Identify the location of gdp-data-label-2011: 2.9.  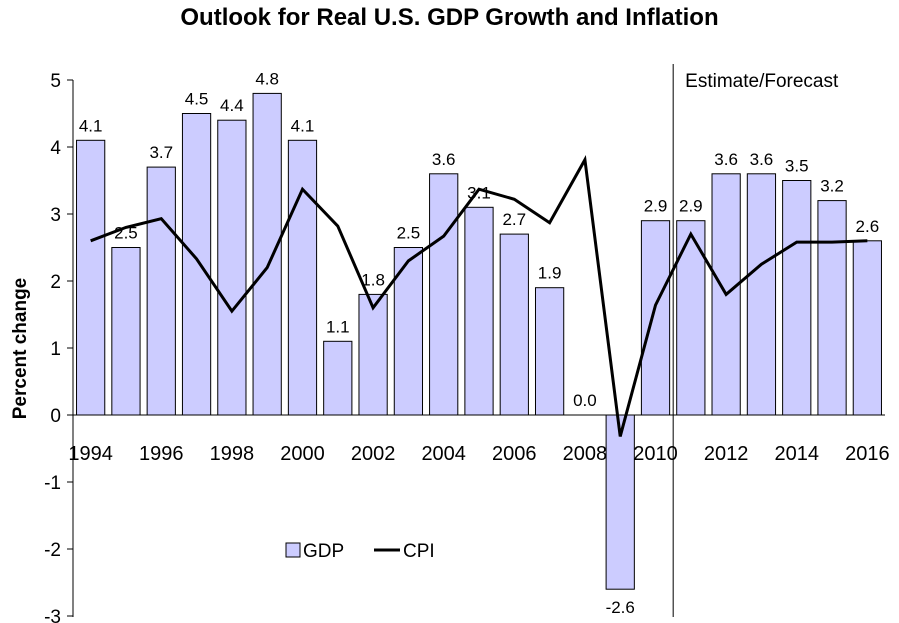
(691, 206).